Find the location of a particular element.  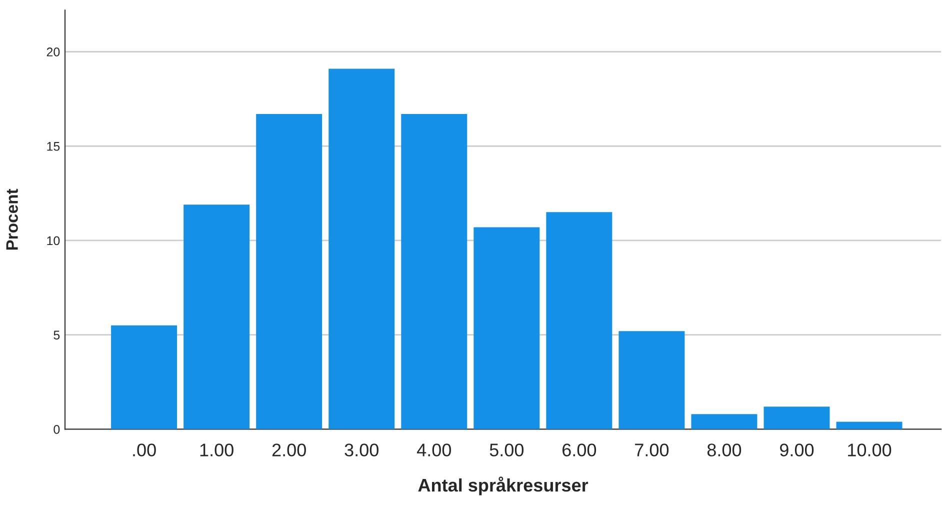

x-tick-label: 6.00 is located at coordinates (579, 450).